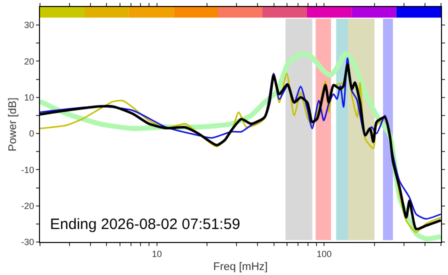  Describe the element at coordinates (27, 242) in the screenshot. I see `y-tick-label: -30` at that location.